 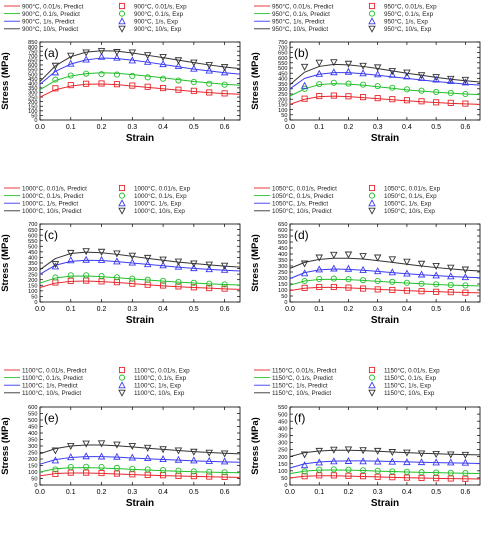 I want to click on x-axis-label: Strain, so click(x=385, y=320).